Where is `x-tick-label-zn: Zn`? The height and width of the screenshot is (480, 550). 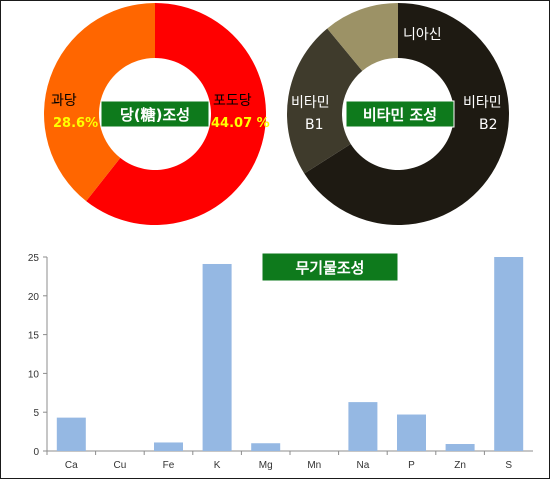
x-tick-label-zn: Zn is located at coordinates (460, 465).